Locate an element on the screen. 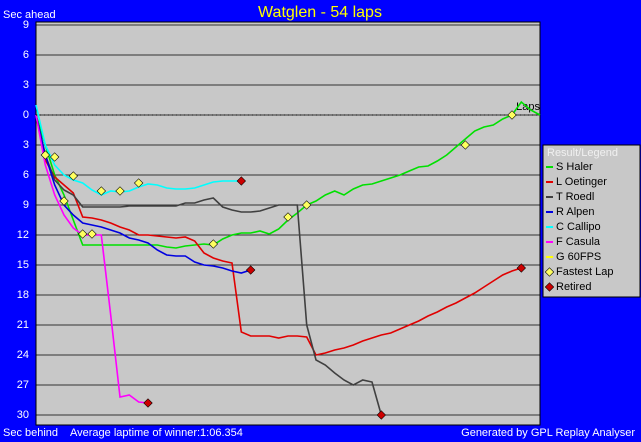  y-label-bottom: Sec behind is located at coordinates (30, 433).